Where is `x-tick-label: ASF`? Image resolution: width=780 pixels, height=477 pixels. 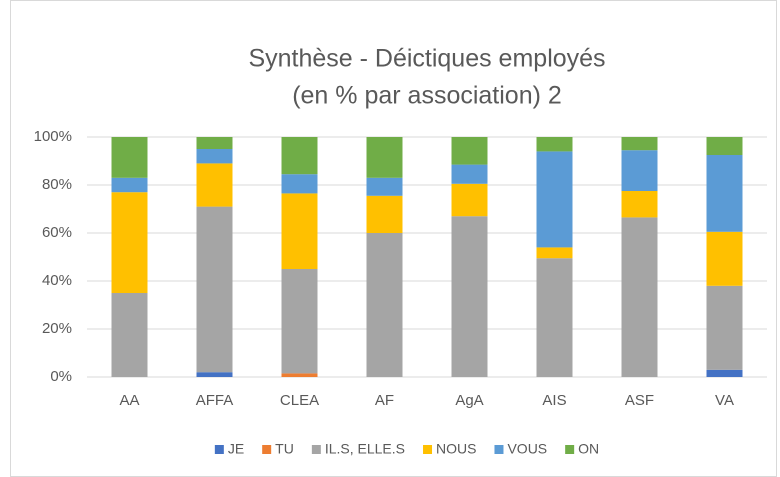
x-tick-label: ASF is located at coordinates (639, 400).